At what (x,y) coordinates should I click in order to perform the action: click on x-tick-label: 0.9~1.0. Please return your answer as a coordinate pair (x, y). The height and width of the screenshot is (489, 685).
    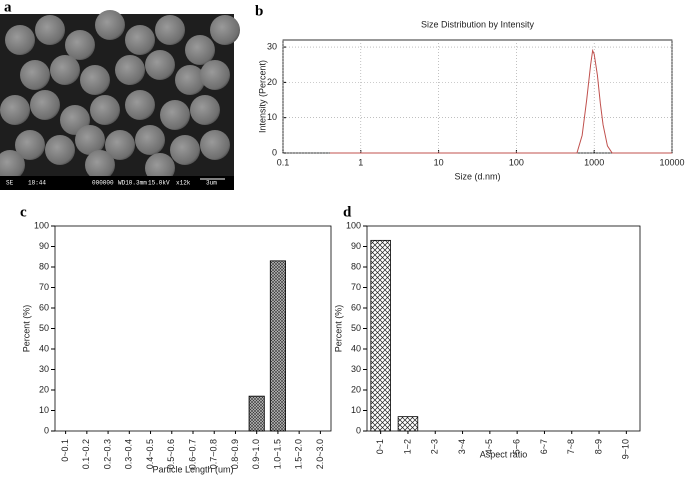
    Looking at the image, I should click on (256, 454).